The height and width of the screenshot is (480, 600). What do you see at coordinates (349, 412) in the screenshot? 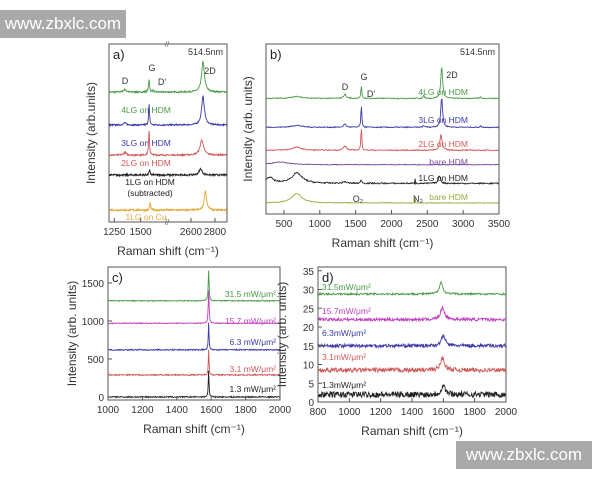
I see `panel-d-xtick-label-1: 1000` at bounding box center [349, 412].